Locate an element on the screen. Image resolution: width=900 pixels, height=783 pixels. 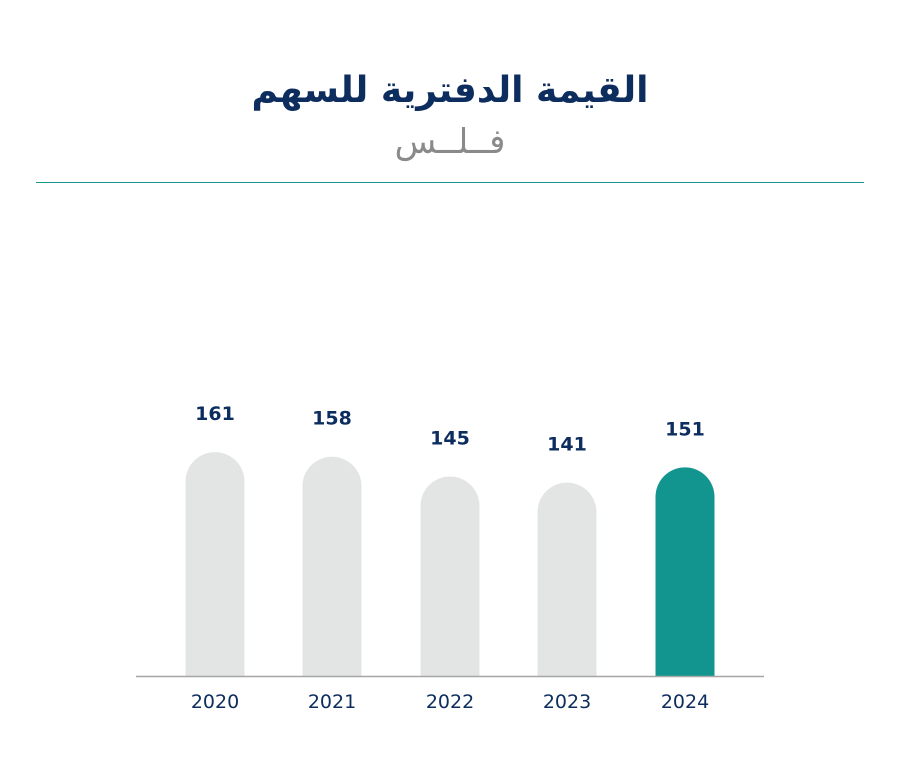
value-label-2024: 151 is located at coordinates (685, 429).